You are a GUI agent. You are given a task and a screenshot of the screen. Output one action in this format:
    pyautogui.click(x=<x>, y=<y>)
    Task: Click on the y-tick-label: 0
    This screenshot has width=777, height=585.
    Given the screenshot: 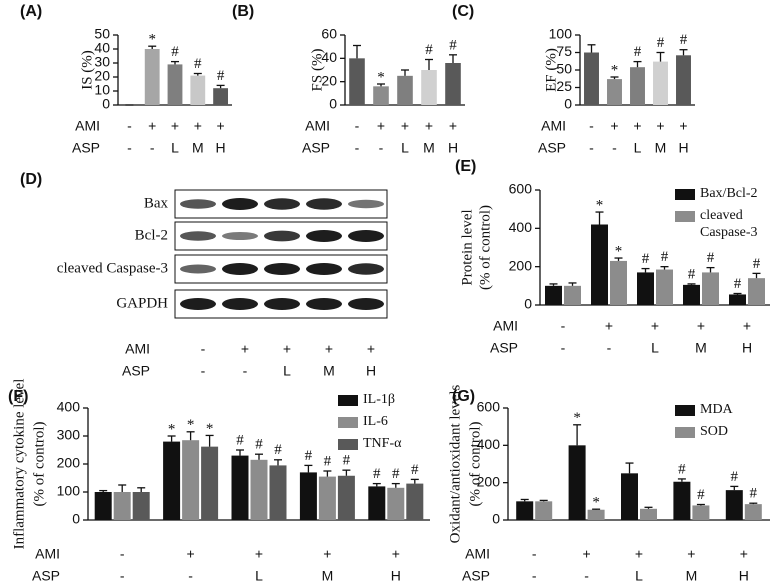 What is the action you would take?
    pyautogui.click(x=528, y=304)
    